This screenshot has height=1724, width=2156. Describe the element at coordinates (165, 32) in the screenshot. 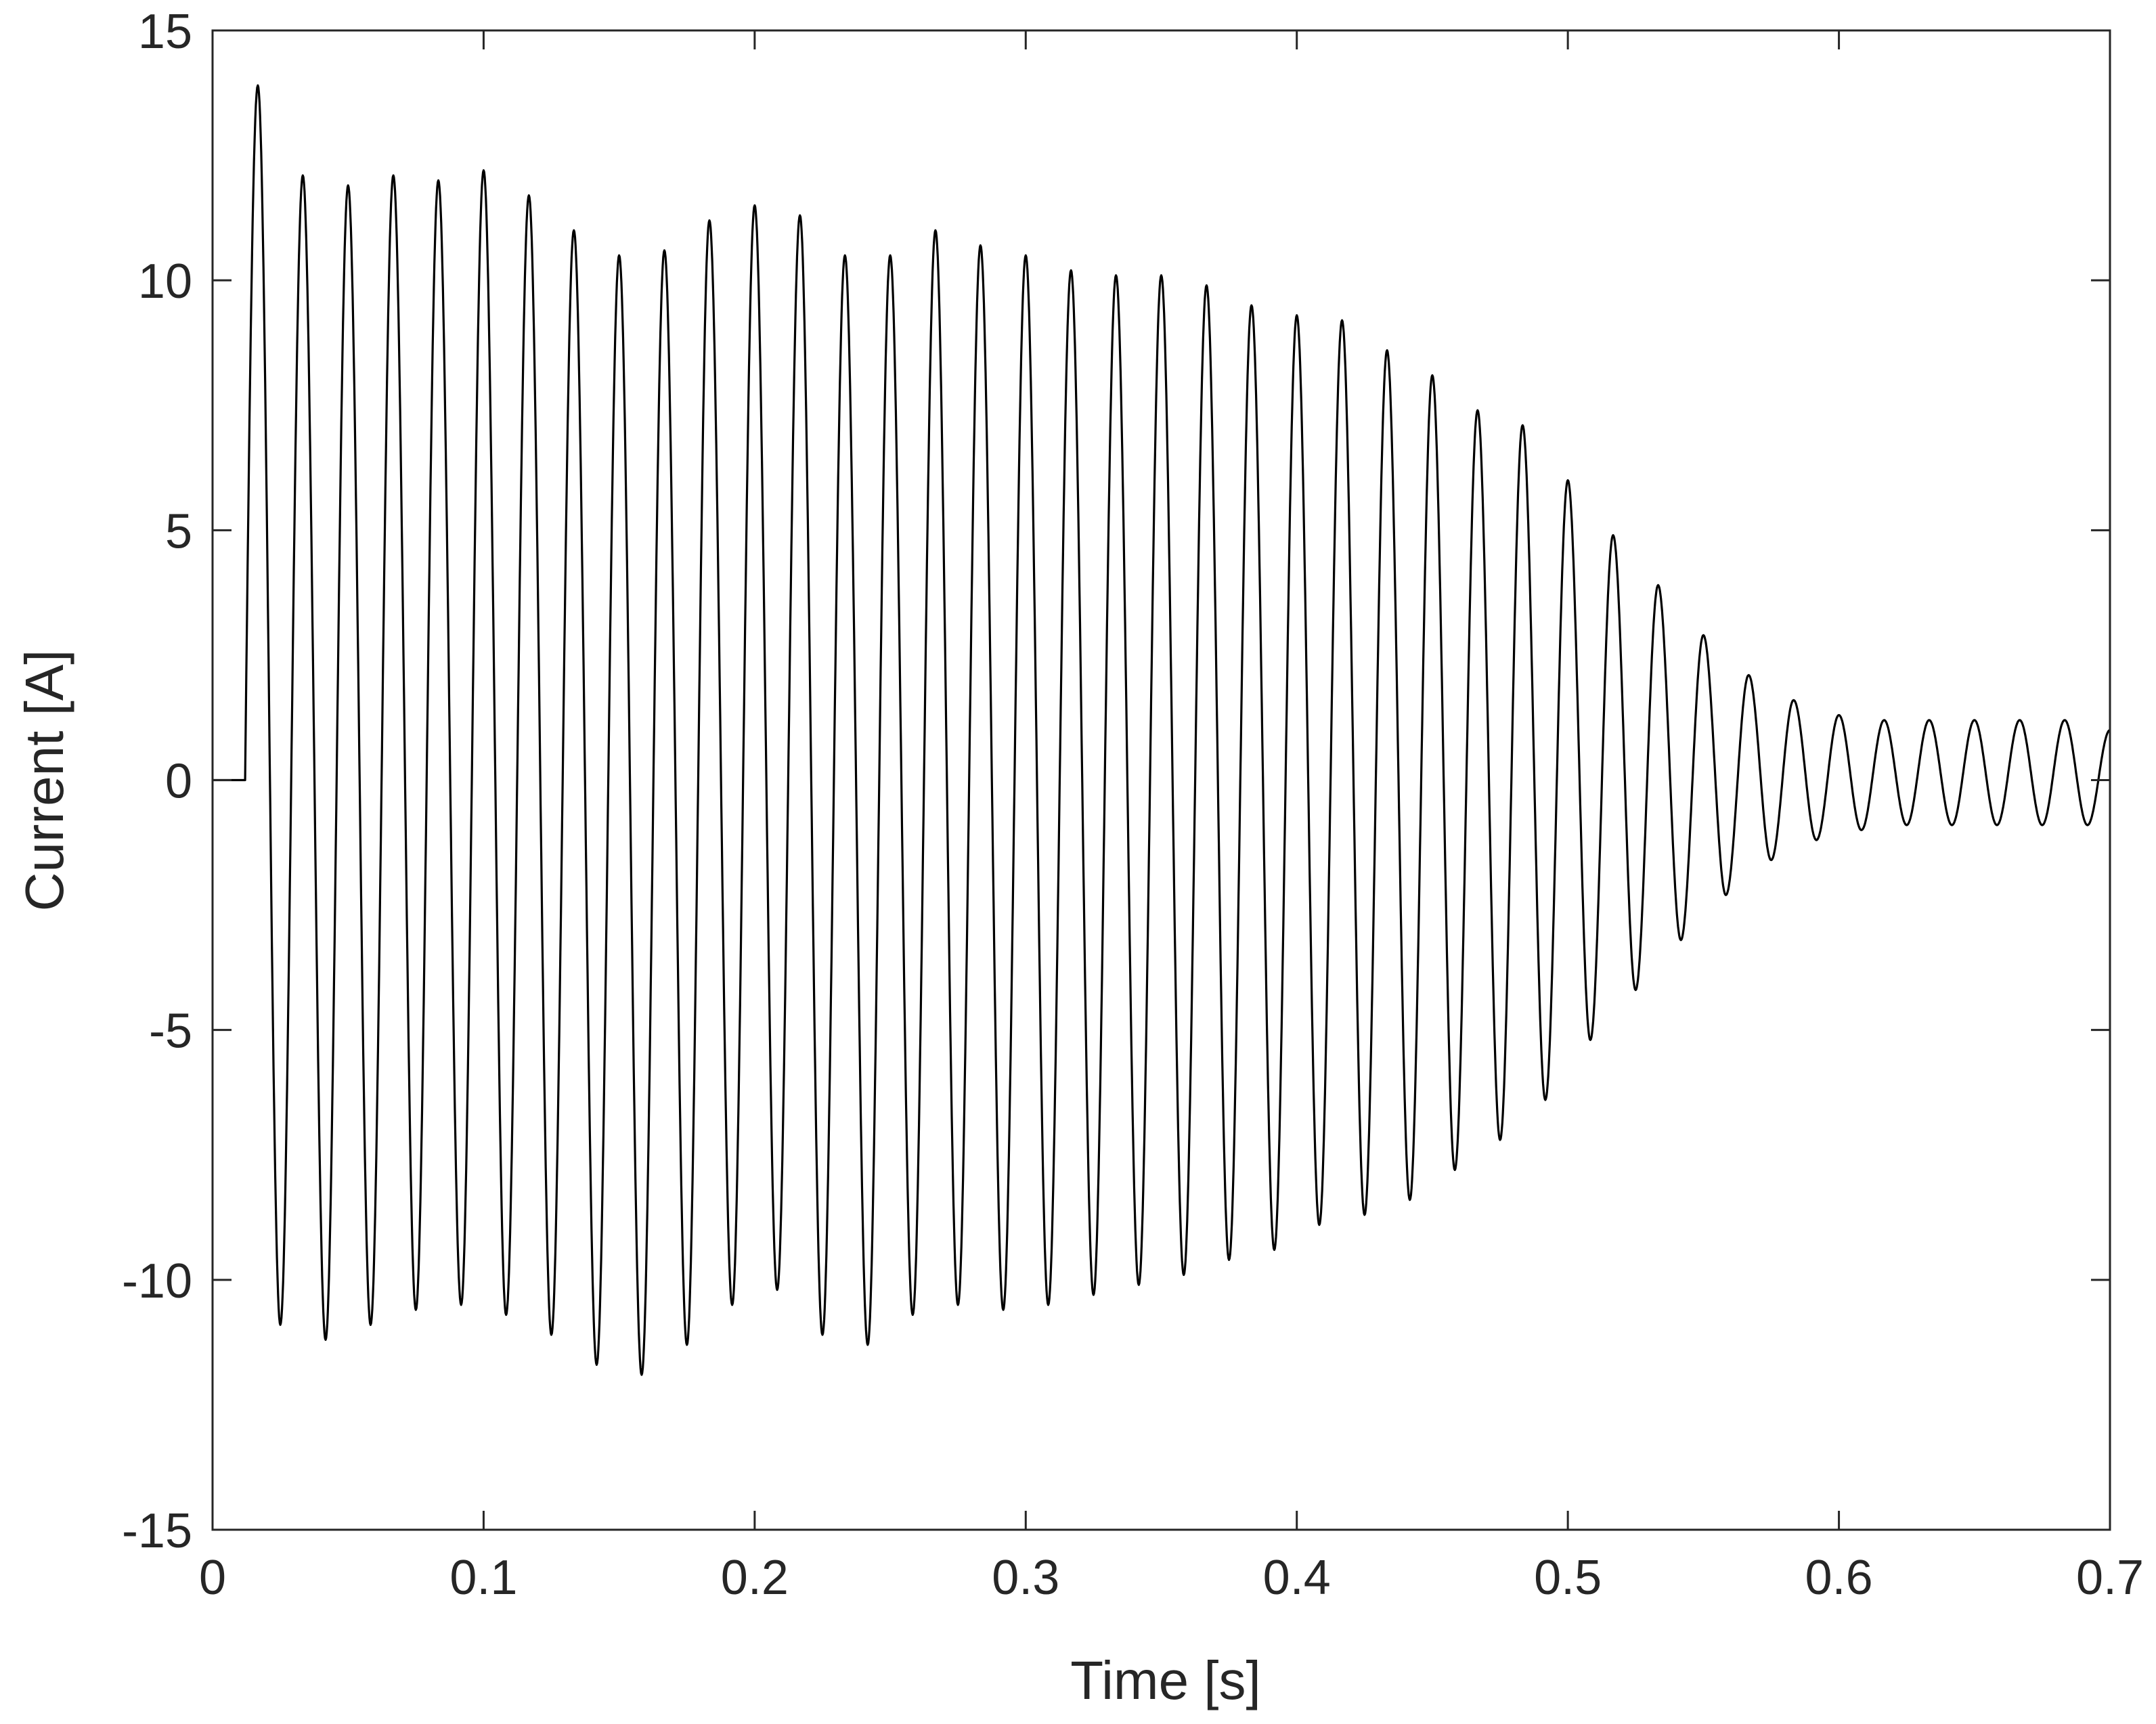

I see `y-tick-label: 15` at that location.